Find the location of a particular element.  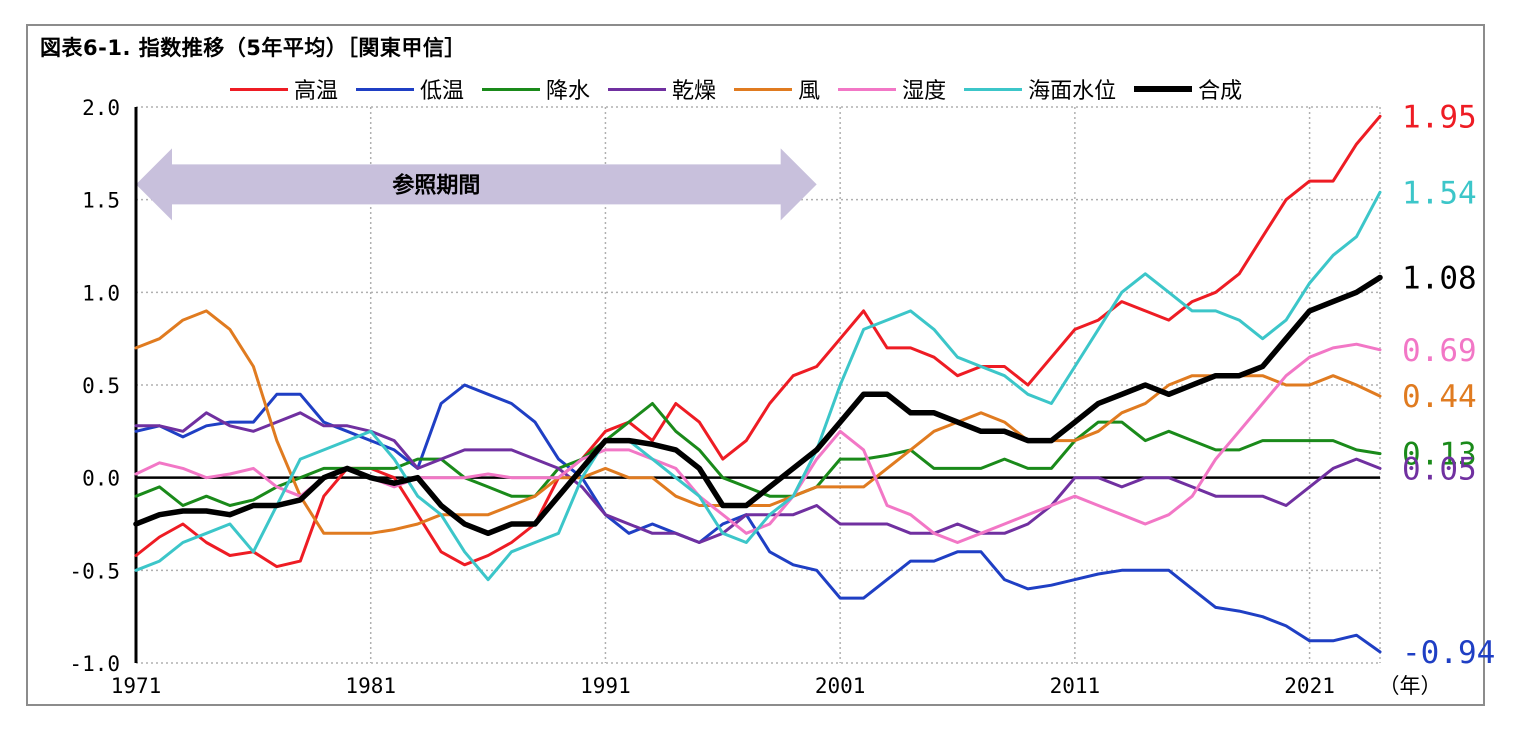

legend-item: 高温 is located at coordinates (284, 89).